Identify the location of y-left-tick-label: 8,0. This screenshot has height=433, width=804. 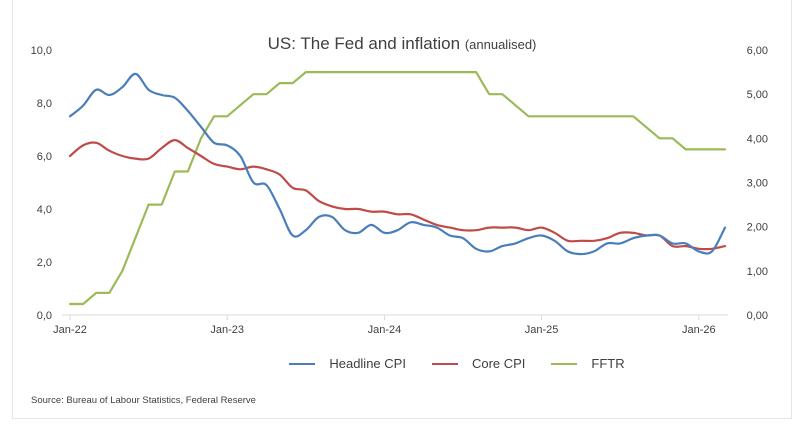
(44, 104).